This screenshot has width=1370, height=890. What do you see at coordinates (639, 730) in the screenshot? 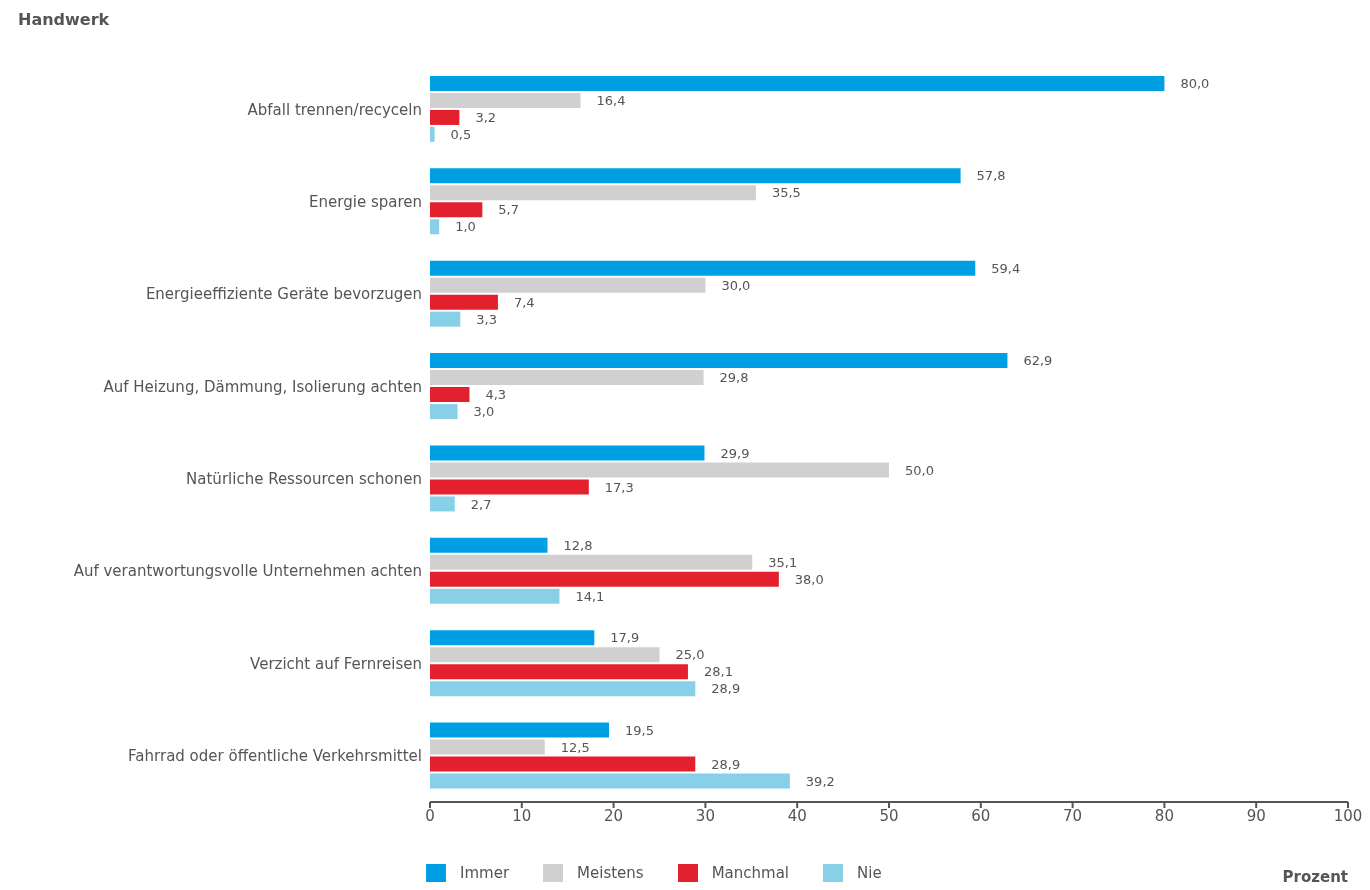
I see `data-label: 19,5` at bounding box center [639, 730].